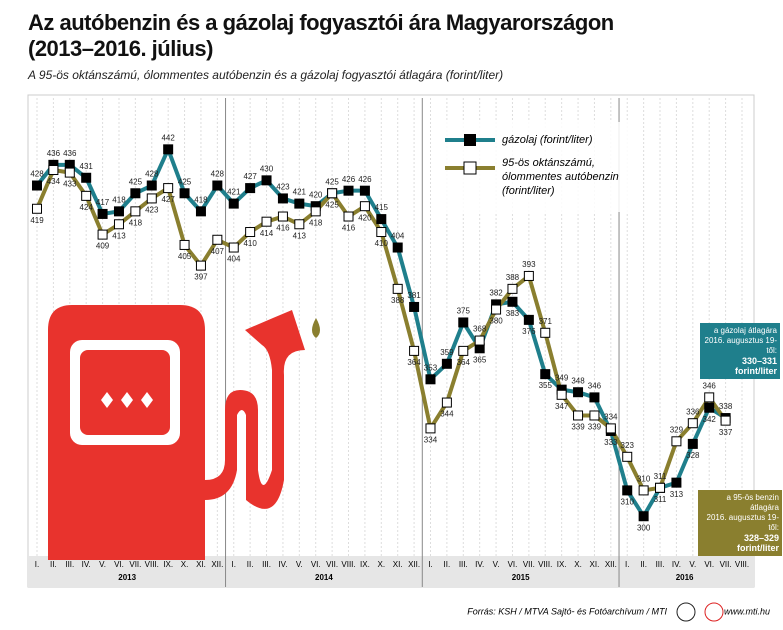 The width and height of the screenshot is (783, 630). What do you see at coordinates (365, 564) in the screenshot?
I see `x-tick-label: IX.` at bounding box center [365, 564].